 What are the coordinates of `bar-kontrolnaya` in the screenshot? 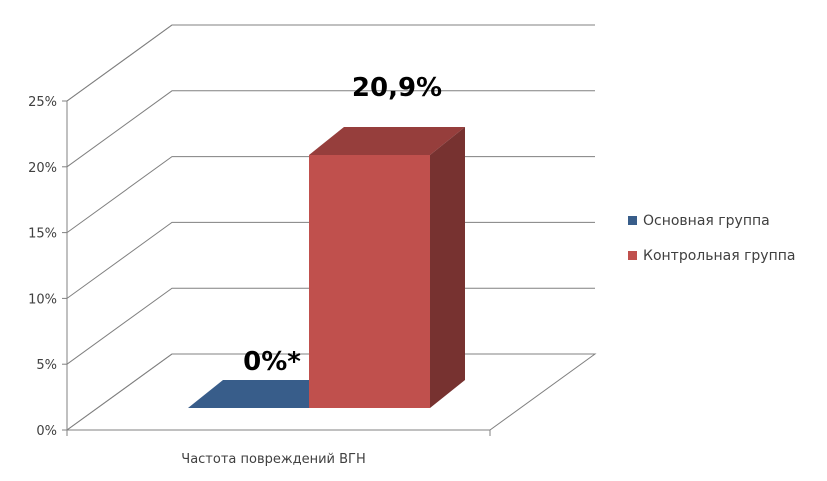 It's located at (387, 267).